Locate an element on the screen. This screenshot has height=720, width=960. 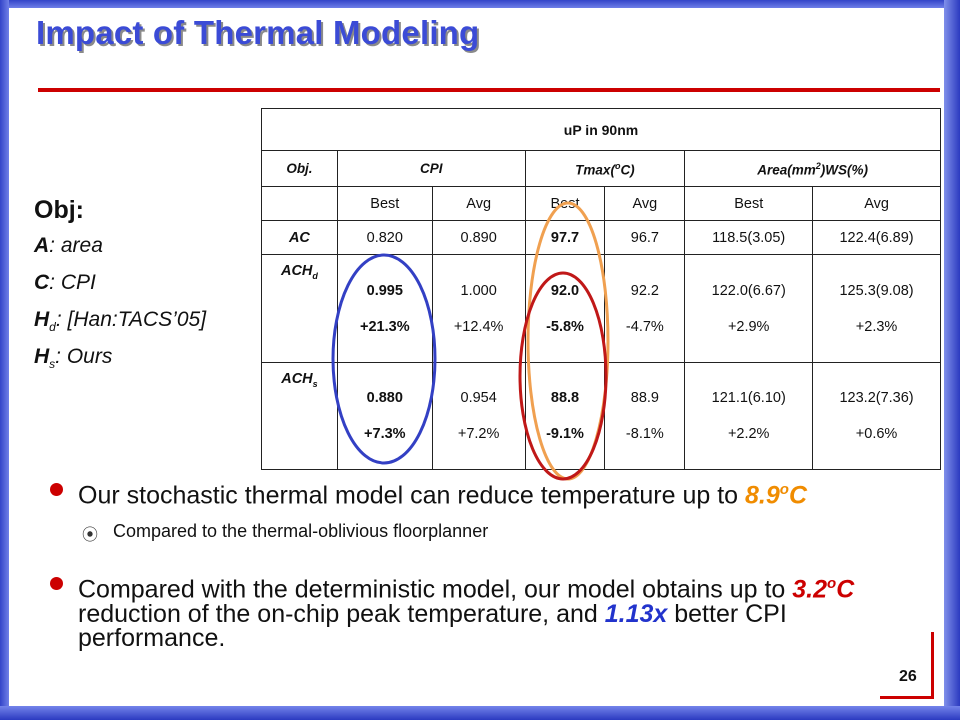
header-obj: Obj. is located at coordinates (299, 169).